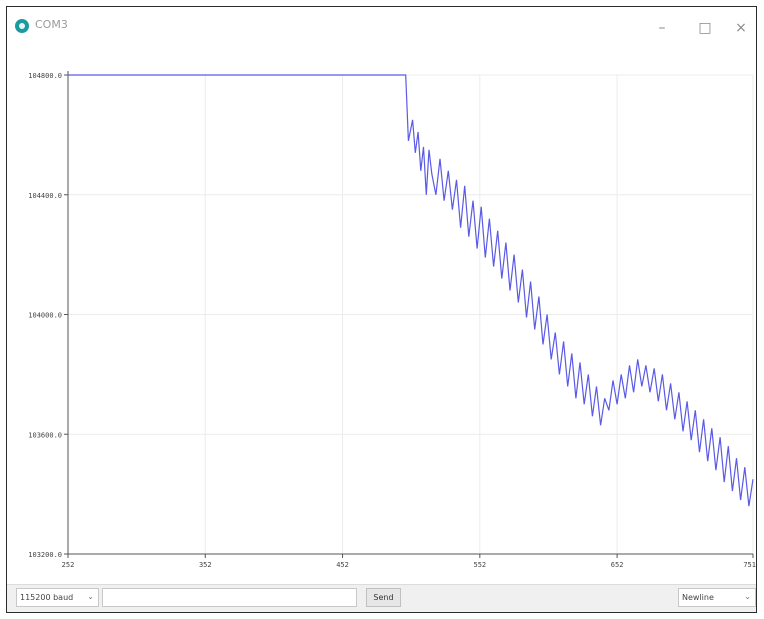  I want to click on x-tick-label: 252, so click(68, 565).